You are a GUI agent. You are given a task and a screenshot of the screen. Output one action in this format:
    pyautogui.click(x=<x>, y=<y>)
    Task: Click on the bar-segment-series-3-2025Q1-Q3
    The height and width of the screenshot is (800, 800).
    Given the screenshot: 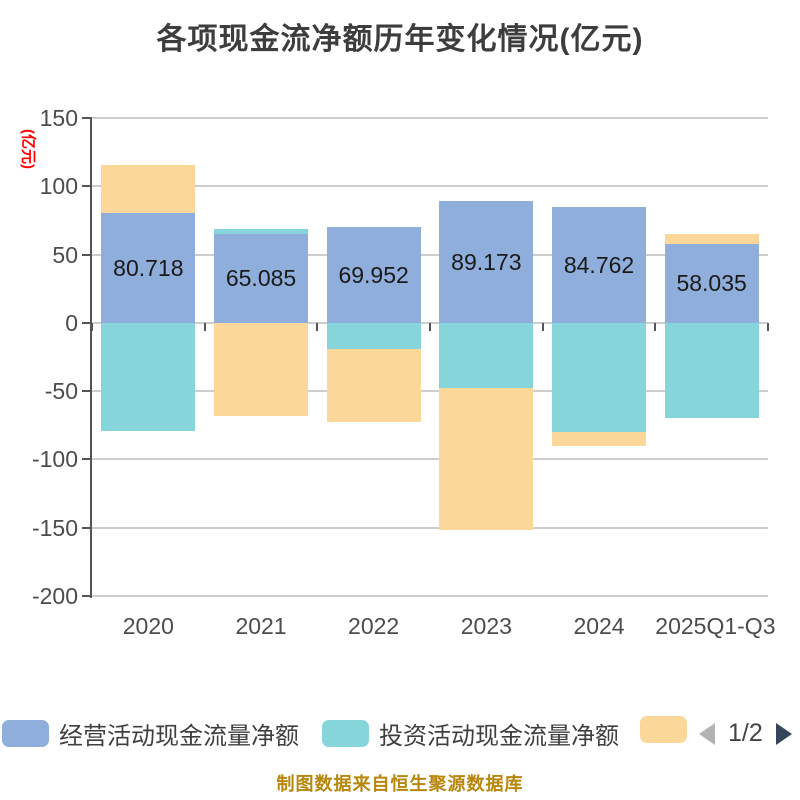 What is the action you would take?
    pyautogui.click(x=711, y=239)
    